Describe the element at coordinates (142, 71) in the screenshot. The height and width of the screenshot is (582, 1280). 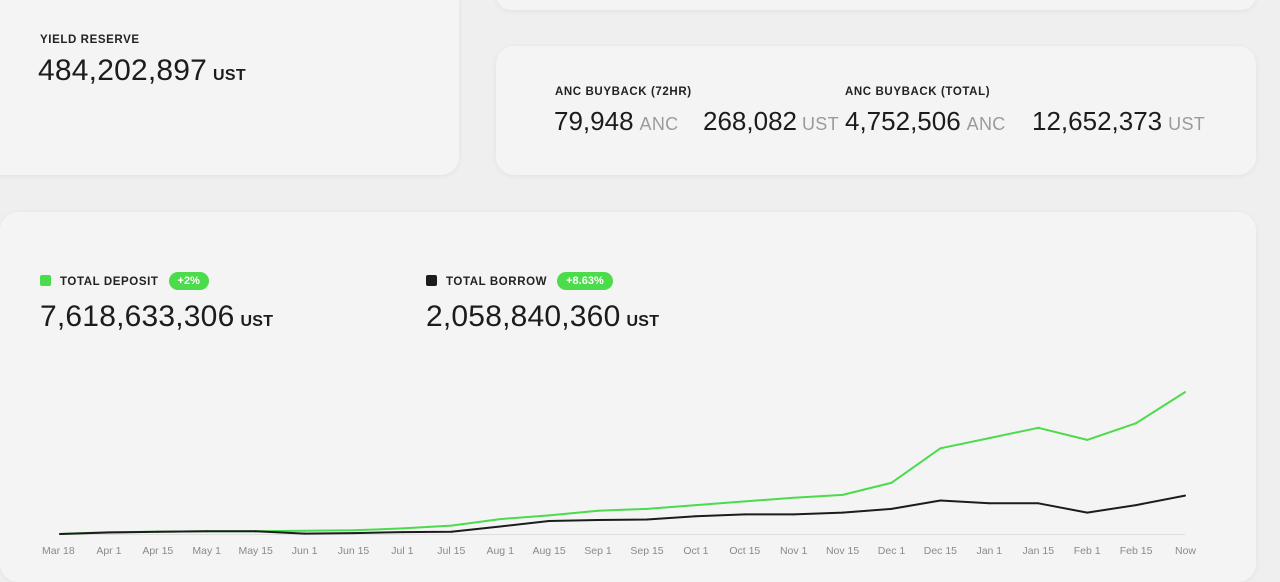
I see `yield-reserve-amount: 484,202,897 UST` at that location.